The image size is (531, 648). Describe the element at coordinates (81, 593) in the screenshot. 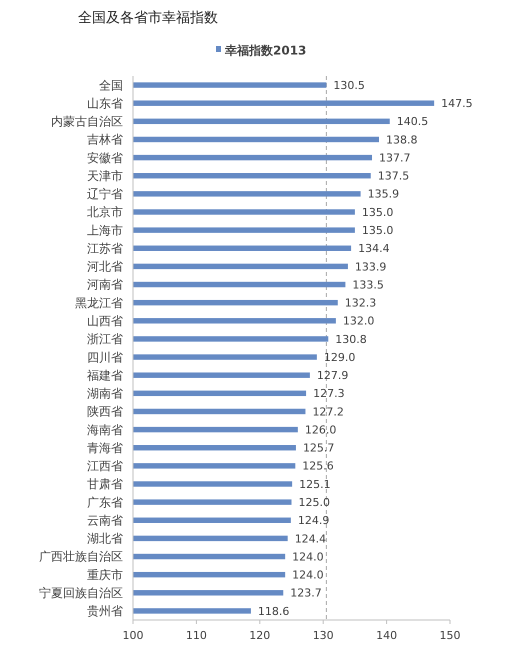

I see `y-tick-label: 宁夏回族自治区` at that location.